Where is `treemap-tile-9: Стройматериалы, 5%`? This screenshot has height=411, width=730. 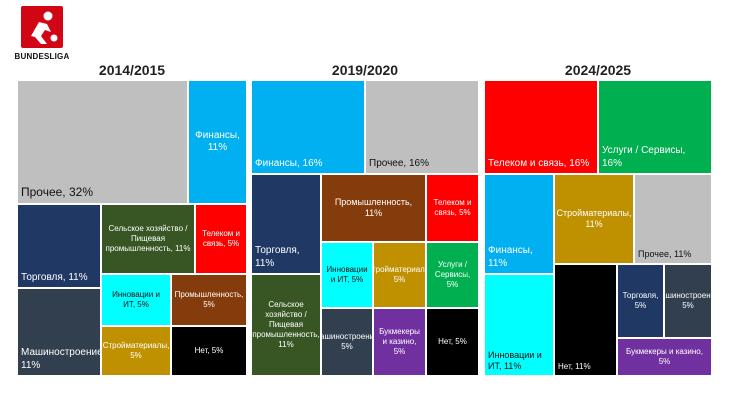 treemap-tile-9: Стройматериалы, 5% is located at coordinates (136, 351).